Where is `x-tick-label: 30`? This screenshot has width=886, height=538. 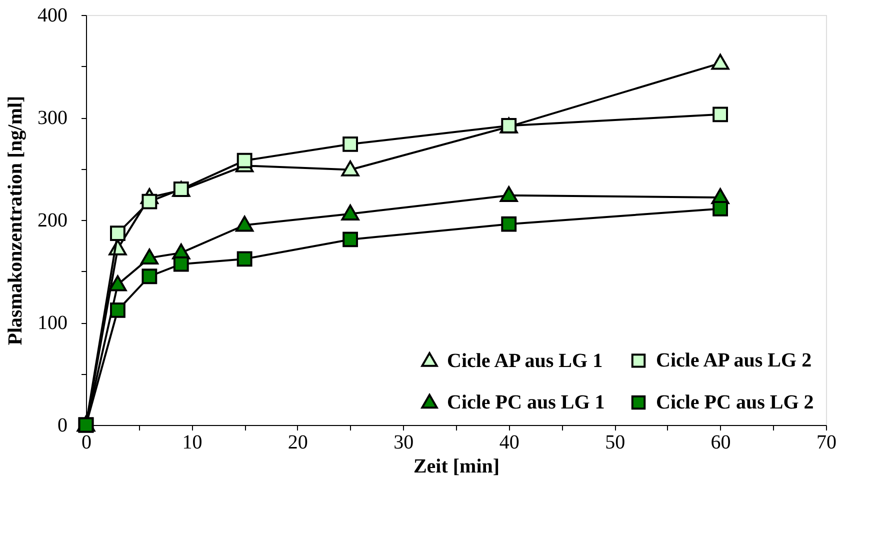 x-tick-label: 30 is located at coordinates (404, 443).